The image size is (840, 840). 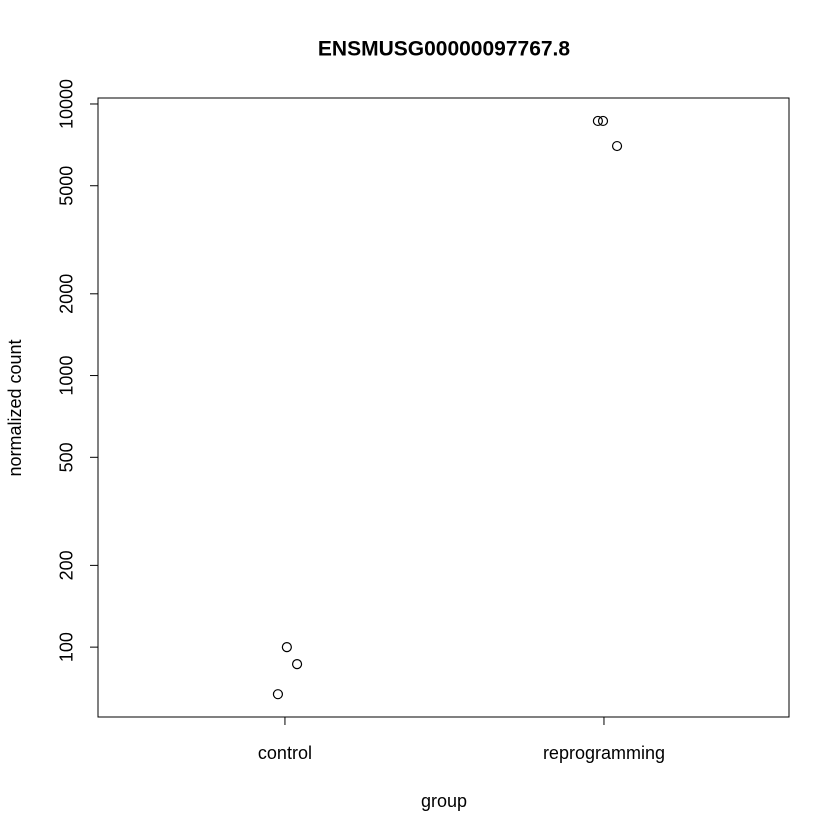 What do you see at coordinates (15, 407) in the screenshot?
I see `y-axis-label: normalized count` at bounding box center [15, 407].